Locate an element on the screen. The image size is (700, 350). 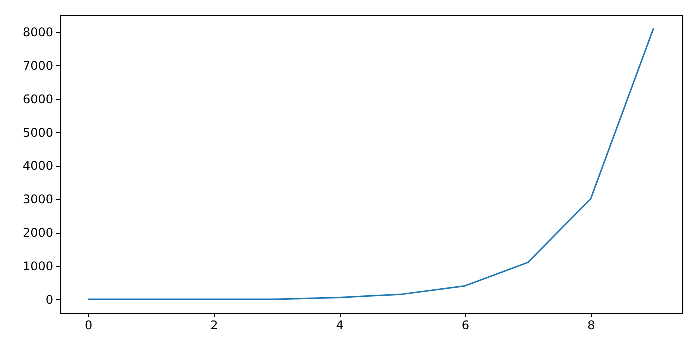
y-tick-label: 2000 is located at coordinates (38, 233).